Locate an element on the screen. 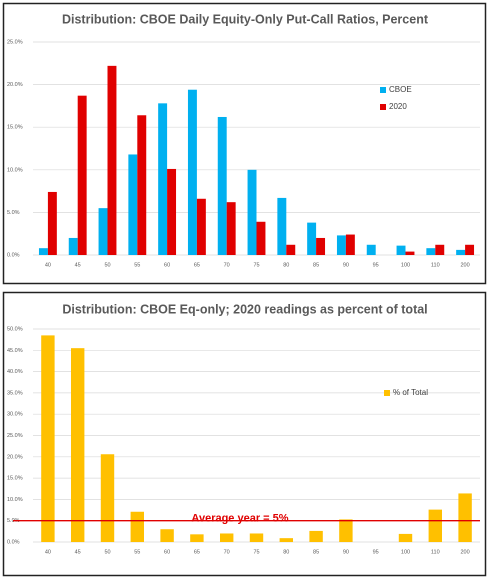 This screenshot has height=579, width=491. y-tick-label: 30.0% is located at coordinates (15, 415).